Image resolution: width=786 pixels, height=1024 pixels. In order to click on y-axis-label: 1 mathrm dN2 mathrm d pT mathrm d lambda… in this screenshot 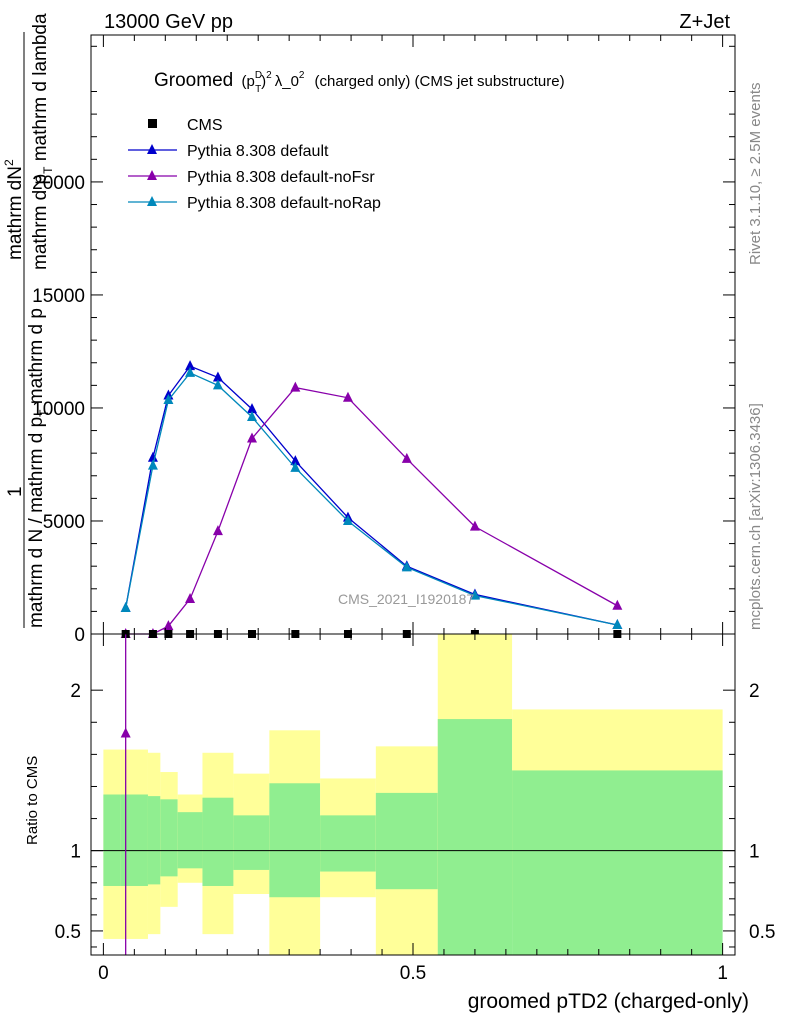, I will do `click(28, 320)`.